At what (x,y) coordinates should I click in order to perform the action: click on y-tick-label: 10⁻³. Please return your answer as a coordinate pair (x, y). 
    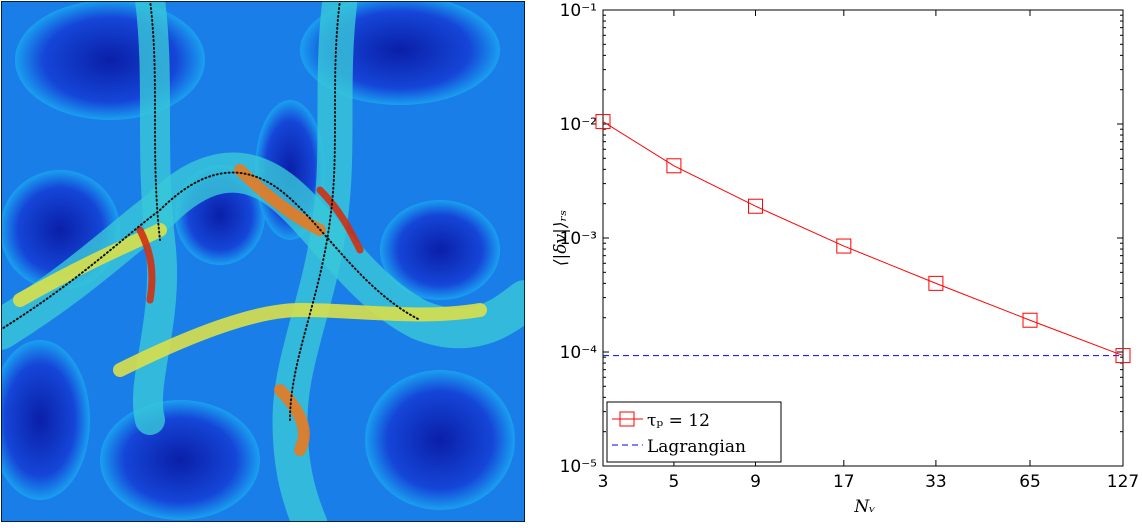
    Looking at the image, I should click on (578, 239).